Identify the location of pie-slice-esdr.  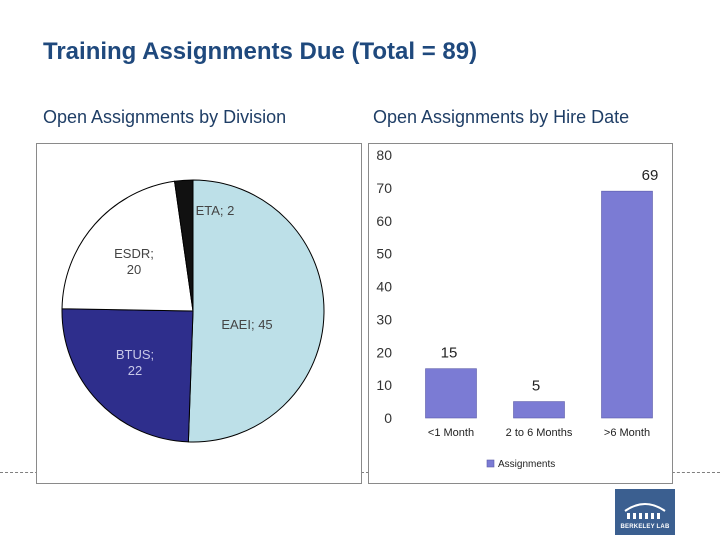
(127, 246).